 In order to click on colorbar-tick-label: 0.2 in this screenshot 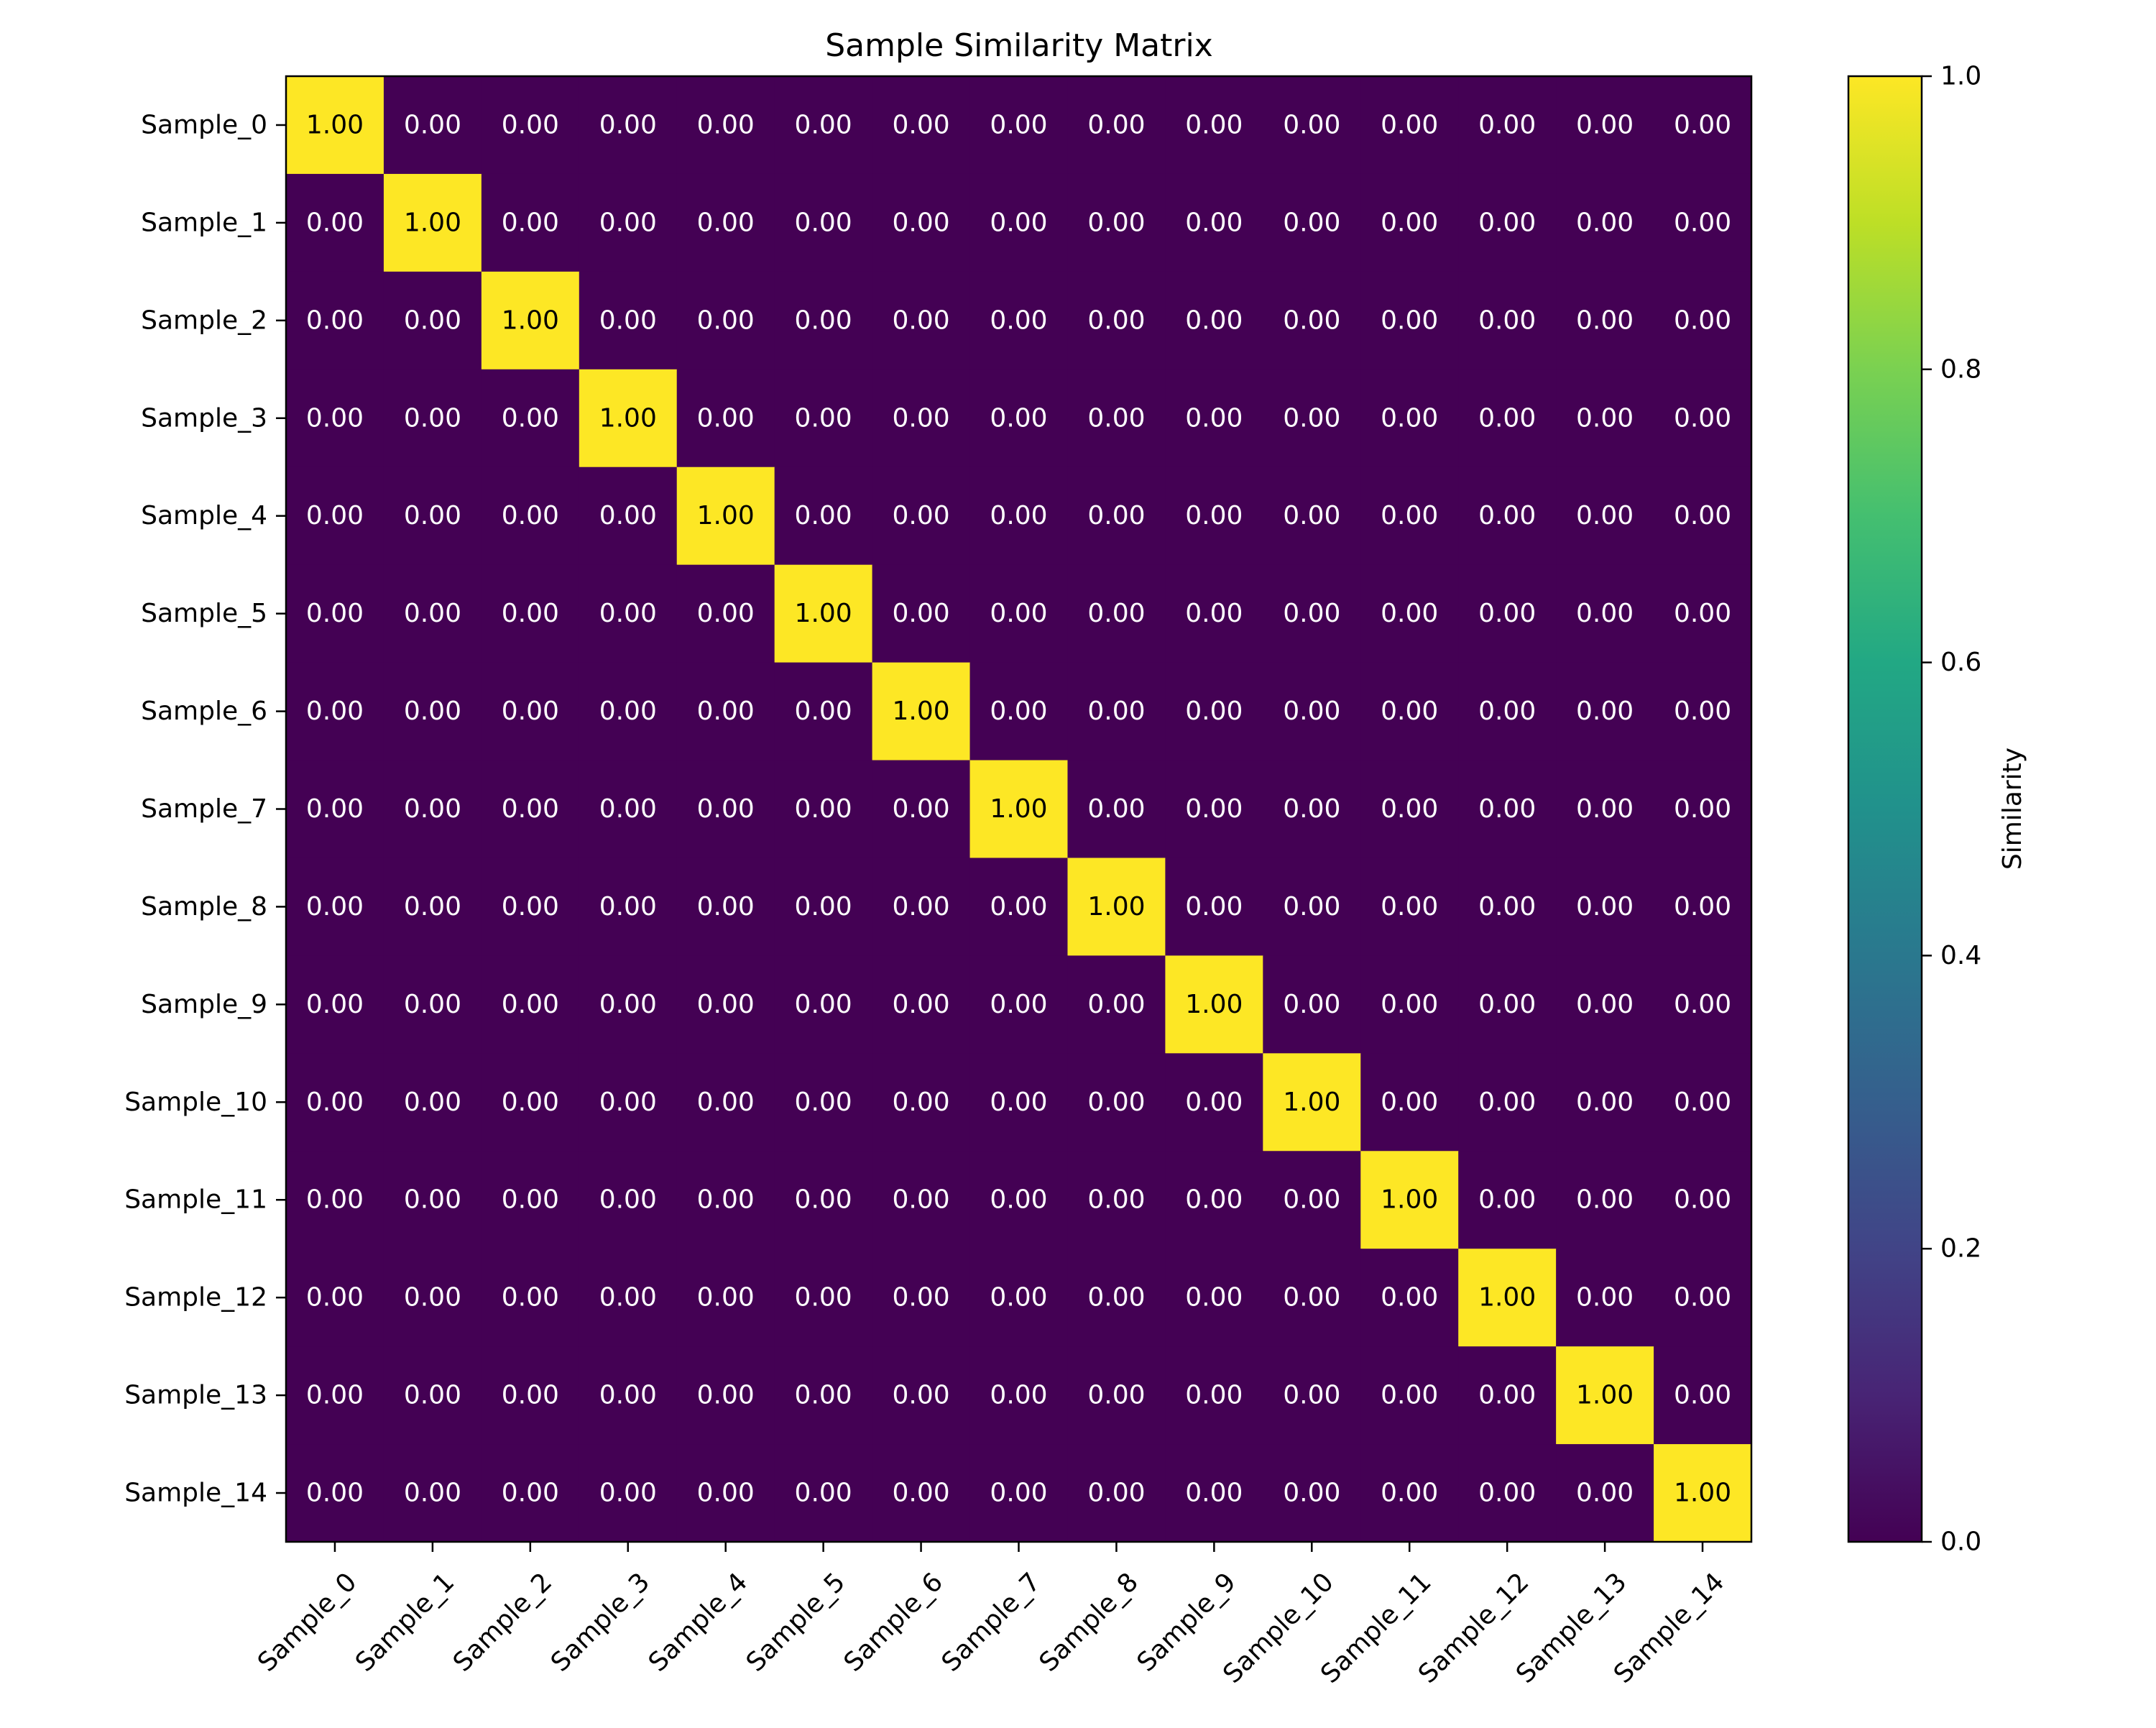, I will do `click(1960, 1249)`.